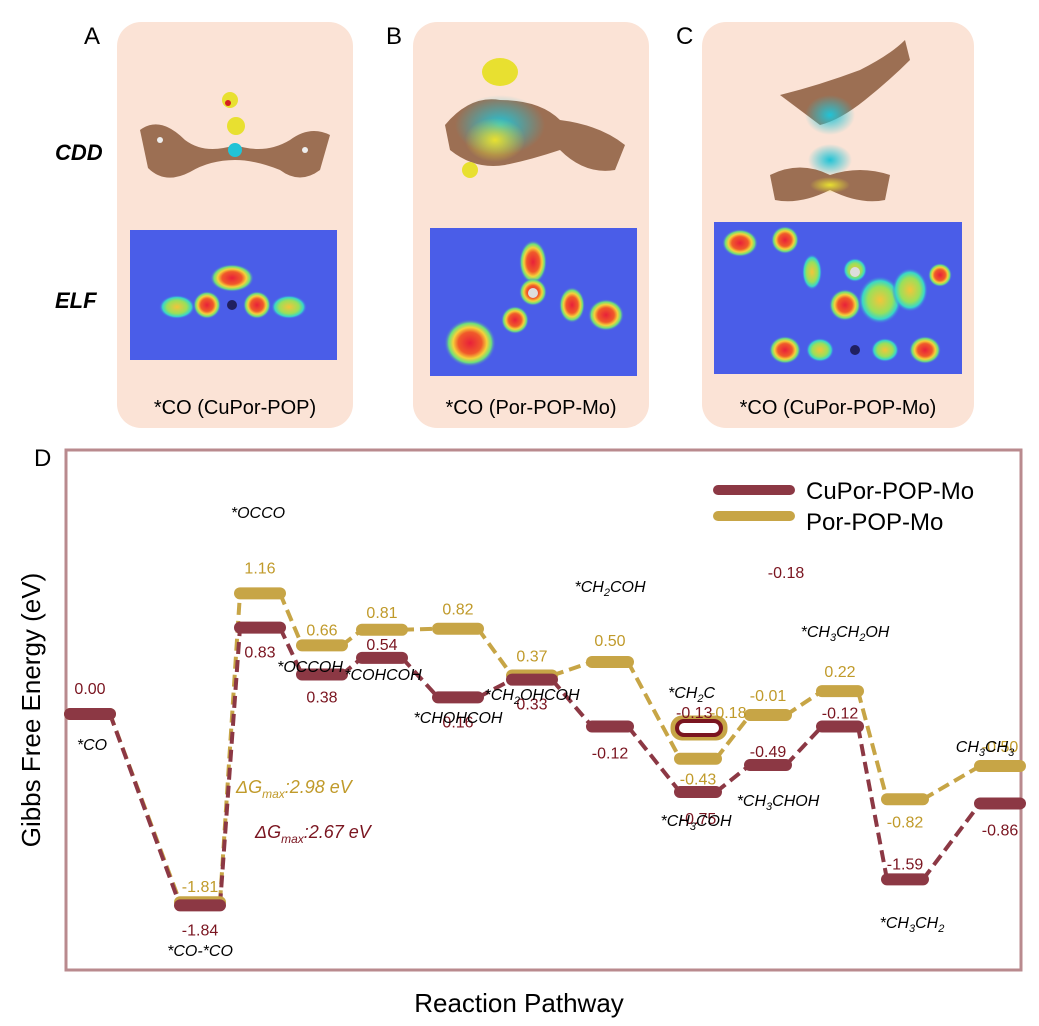 The width and height of the screenshot is (1039, 1026). I want to click on intermediate-label-4: *COHCOH, so click(383, 675).